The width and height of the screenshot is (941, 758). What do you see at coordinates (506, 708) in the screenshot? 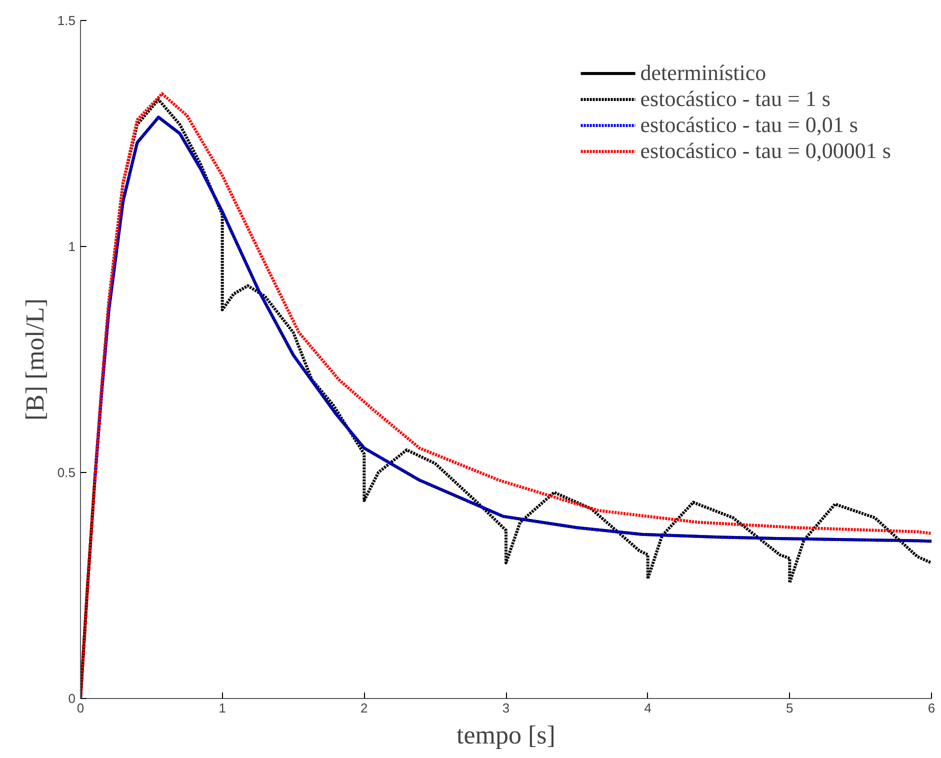
I see `x-tick-label: 3` at bounding box center [506, 708].